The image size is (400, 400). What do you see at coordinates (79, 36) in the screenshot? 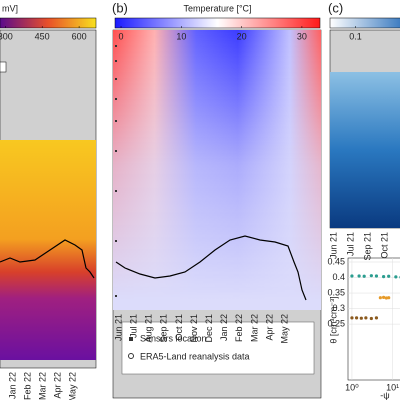
I see `colorbar-tick-label: 600` at bounding box center [79, 36].